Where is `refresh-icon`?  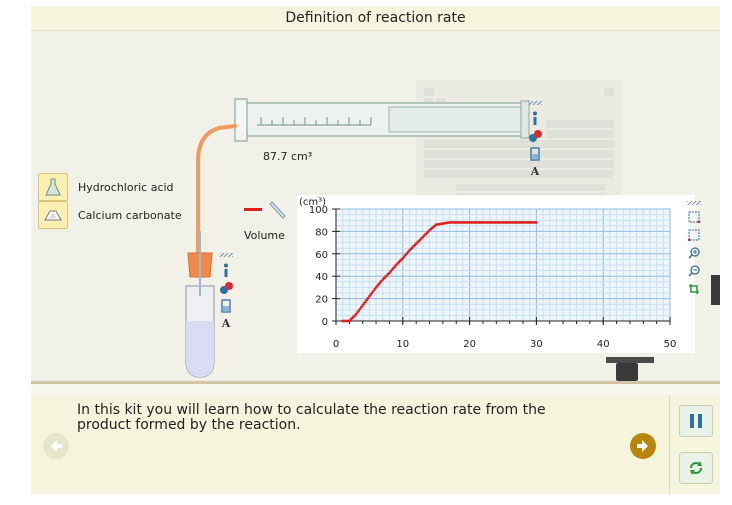 refresh-icon is located at coordinates (696, 468).